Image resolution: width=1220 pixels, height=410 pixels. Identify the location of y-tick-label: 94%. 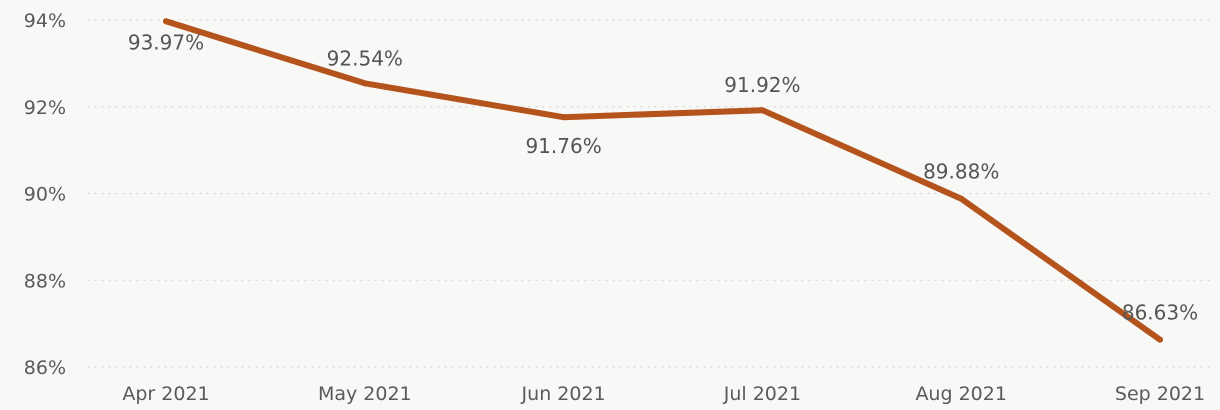
(45, 21).